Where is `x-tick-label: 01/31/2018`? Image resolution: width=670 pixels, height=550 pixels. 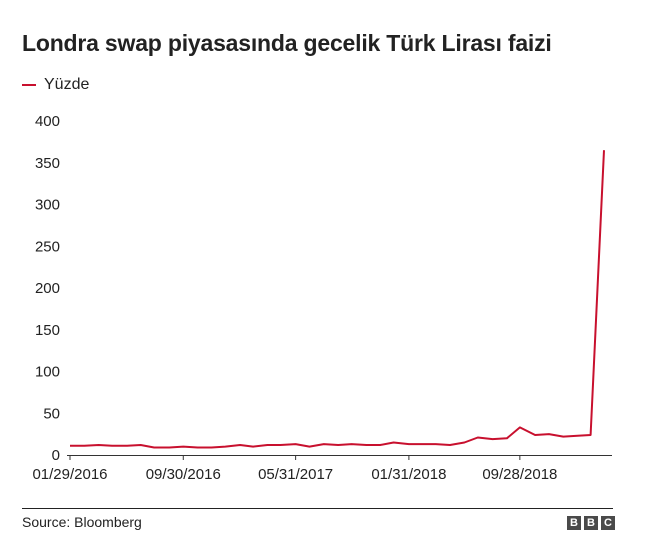
x-tick-label: 01/31/2018 is located at coordinates (408, 474).